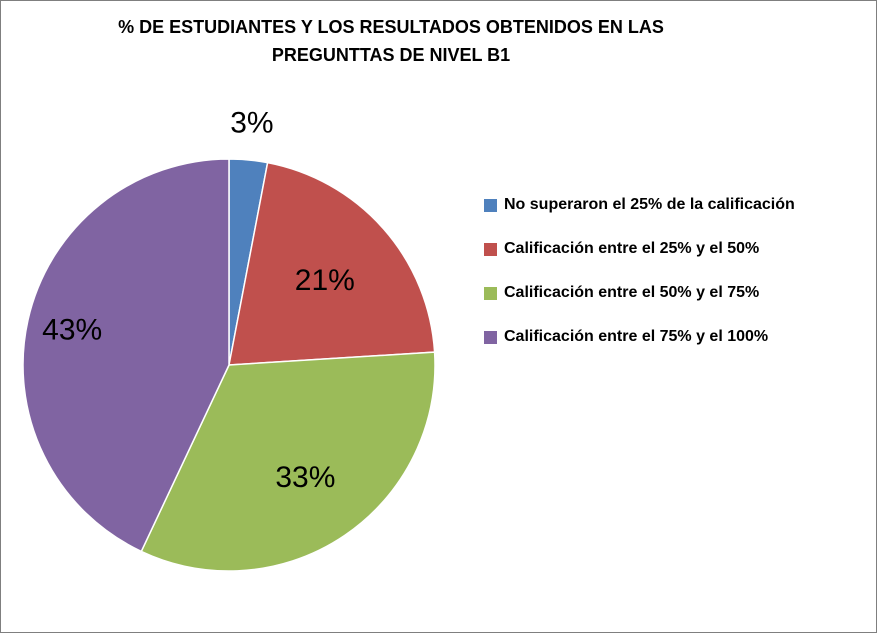 Image resolution: width=877 pixels, height=633 pixels. What do you see at coordinates (391, 55) in the screenshot?
I see `chart-title-line-2: PREGUNTTAS DE NIVEL B1` at bounding box center [391, 55].